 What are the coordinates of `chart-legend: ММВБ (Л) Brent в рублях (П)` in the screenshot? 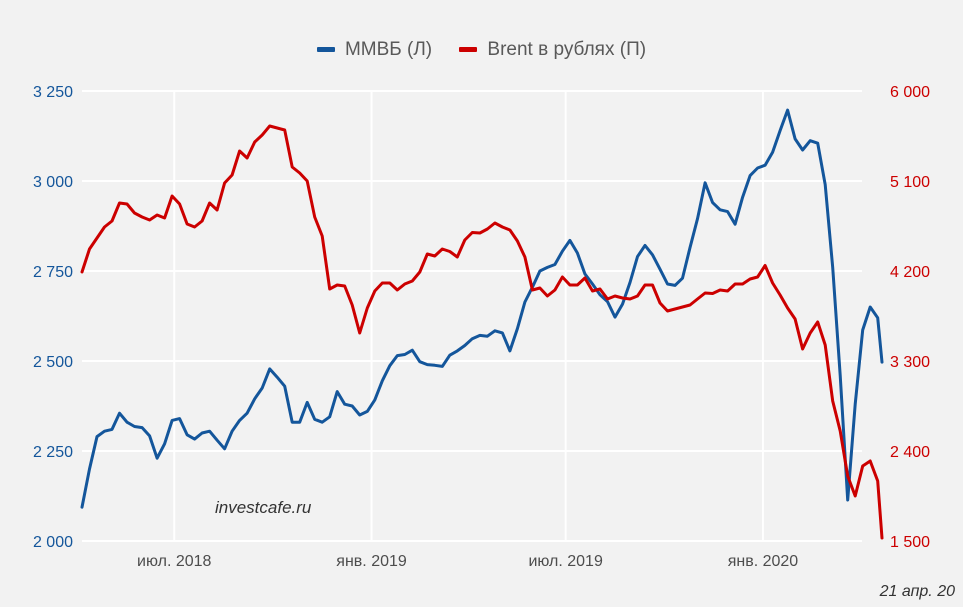 It's located at (481, 48).